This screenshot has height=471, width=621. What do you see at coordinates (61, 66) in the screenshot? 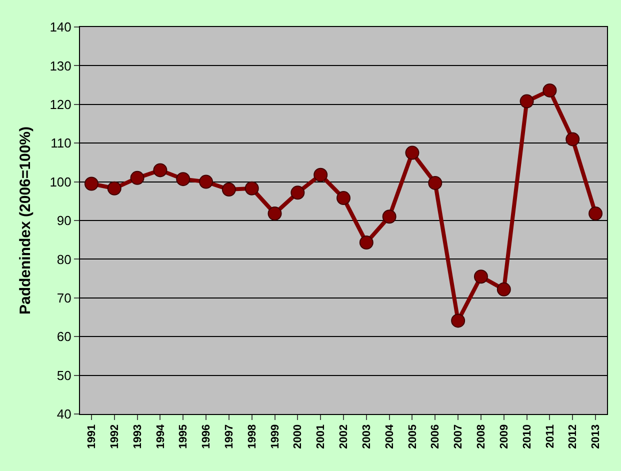
I see `y-tick-label: 130` at bounding box center [61, 66].